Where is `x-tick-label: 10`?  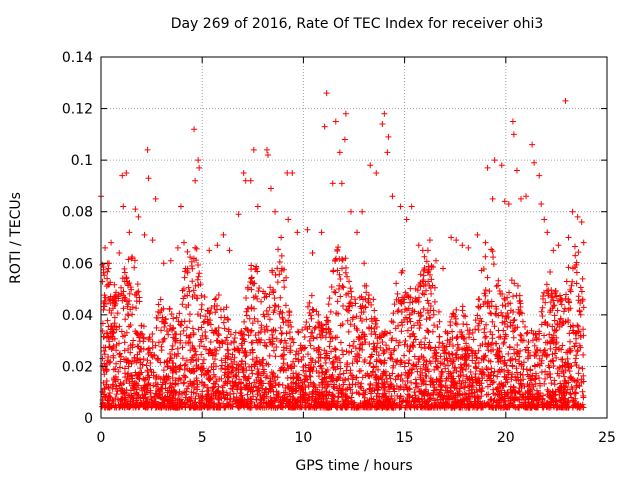 x-tick-label: 10 is located at coordinates (303, 438).